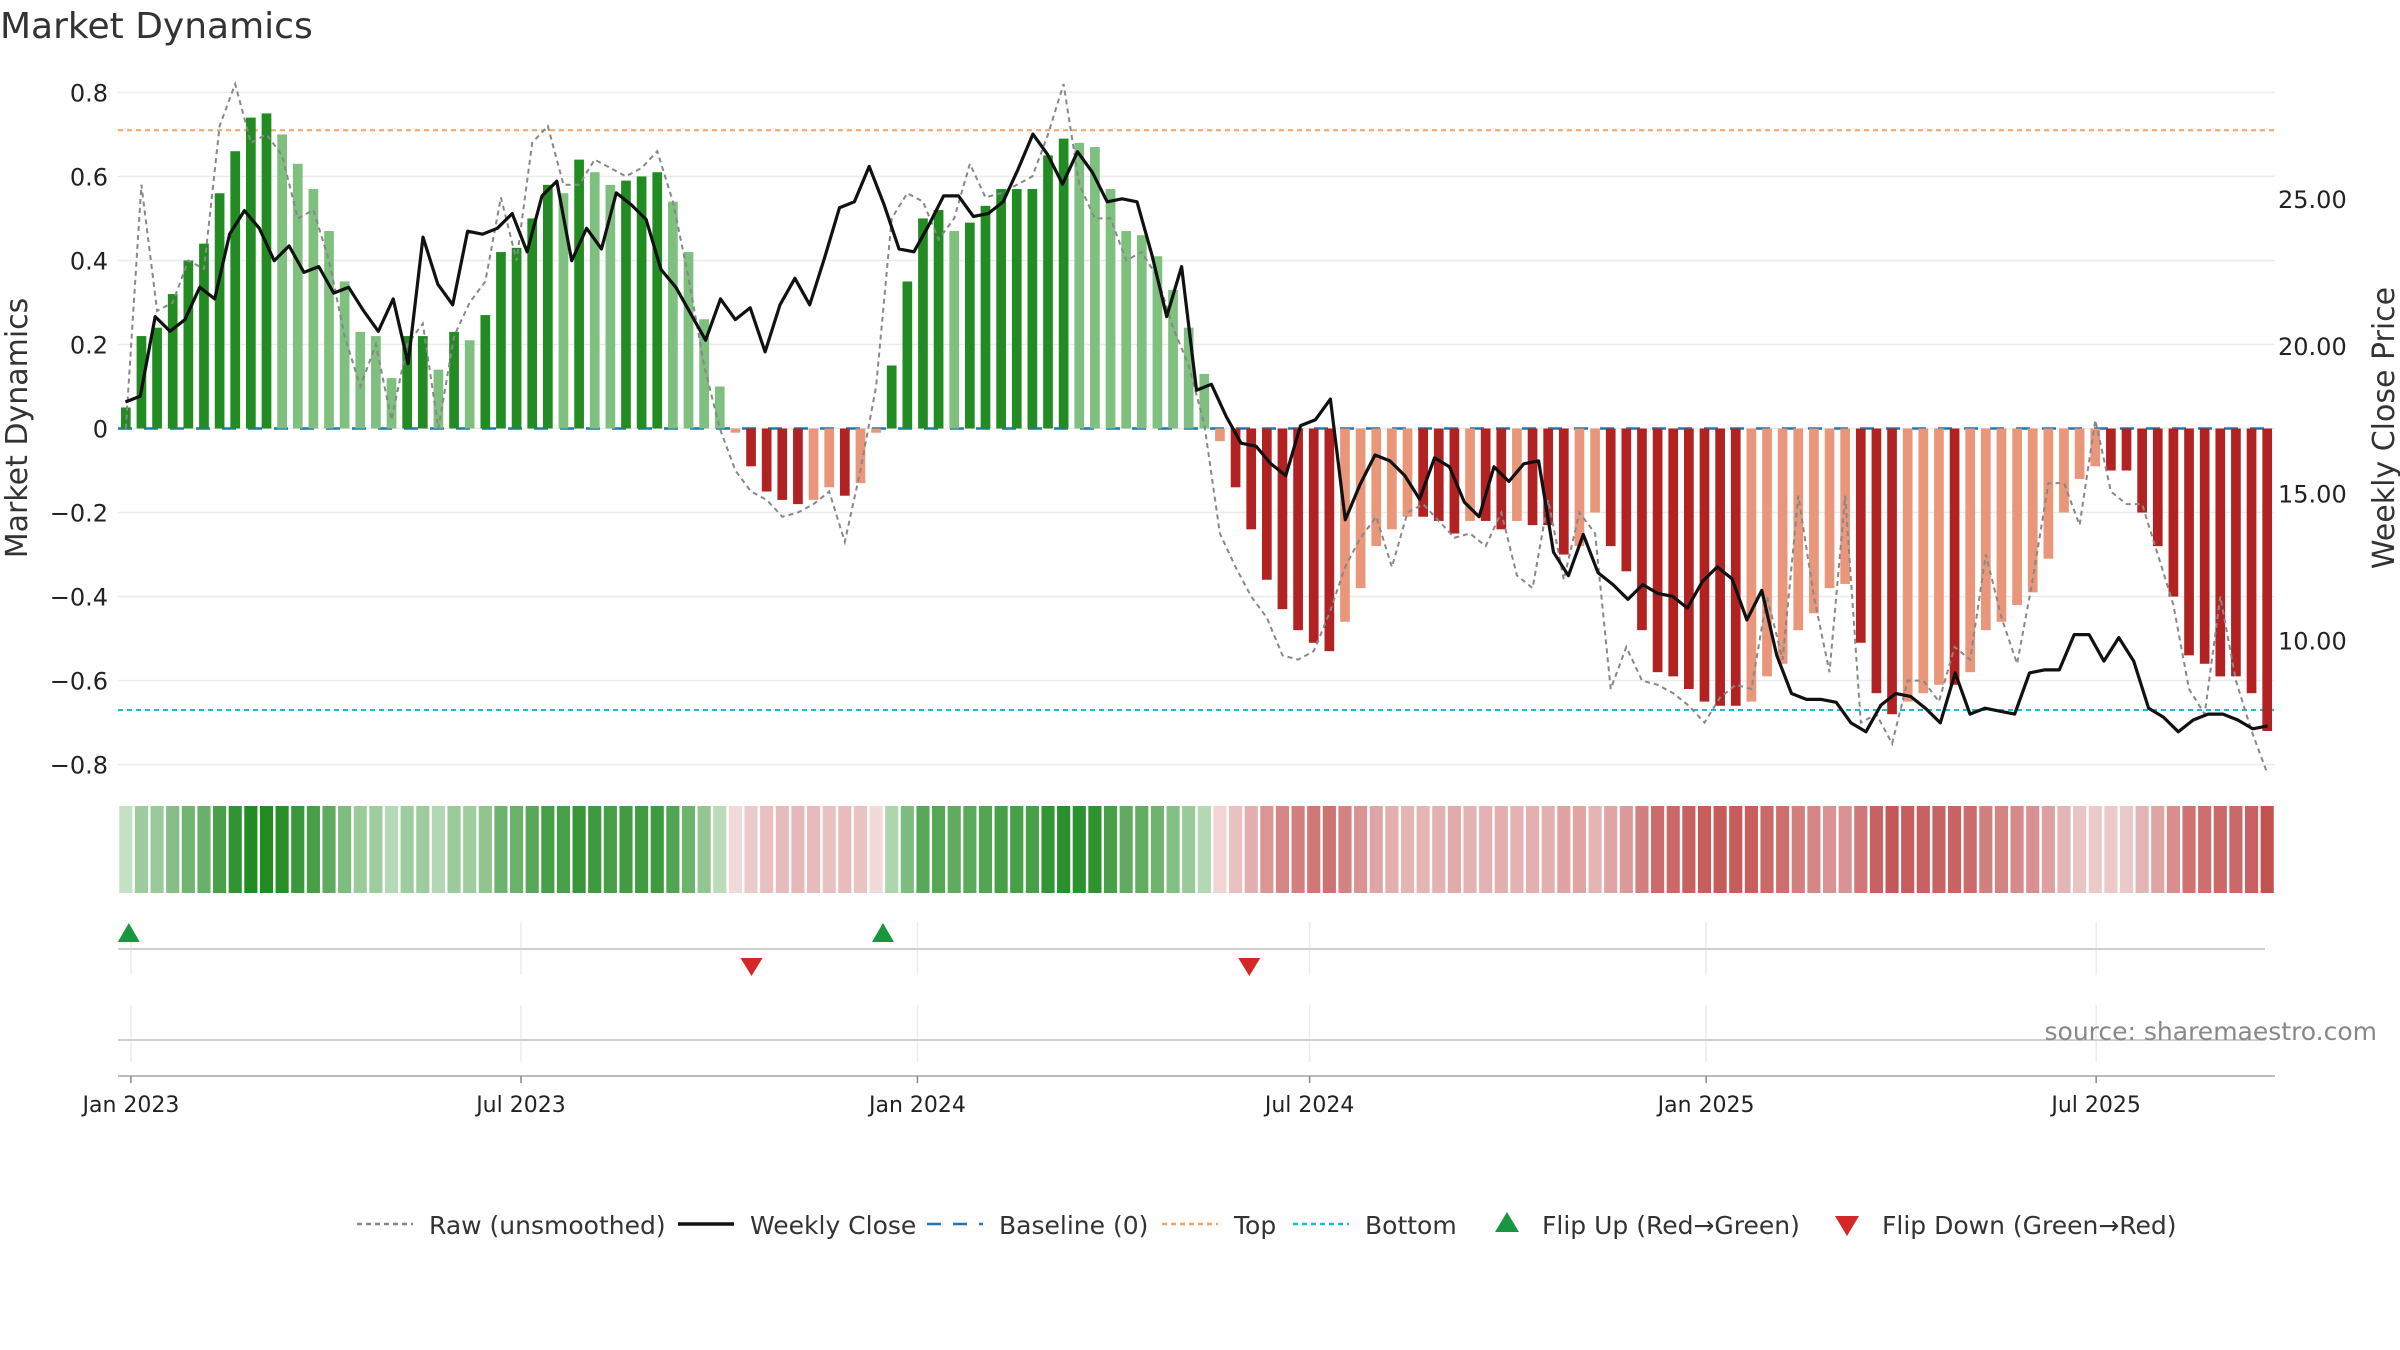 Image resolution: width=2400 pixels, height=1350 pixels. What do you see at coordinates (1073, 1225) in the screenshot?
I see `legend-label: Baseline (0)` at bounding box center [1073, 1225].